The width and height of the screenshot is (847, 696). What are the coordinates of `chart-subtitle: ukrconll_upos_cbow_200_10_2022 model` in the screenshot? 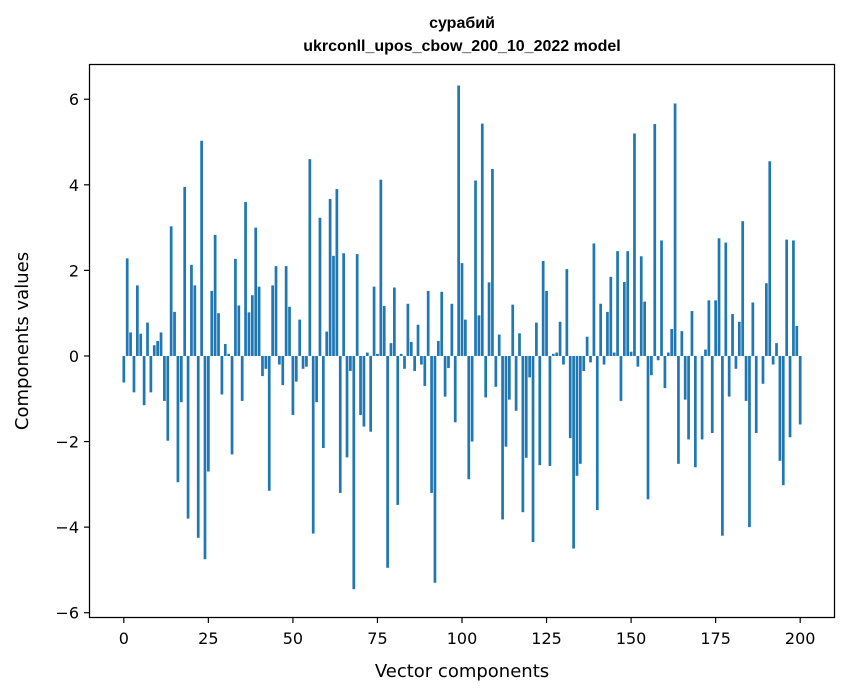 It's located at (461, 46).